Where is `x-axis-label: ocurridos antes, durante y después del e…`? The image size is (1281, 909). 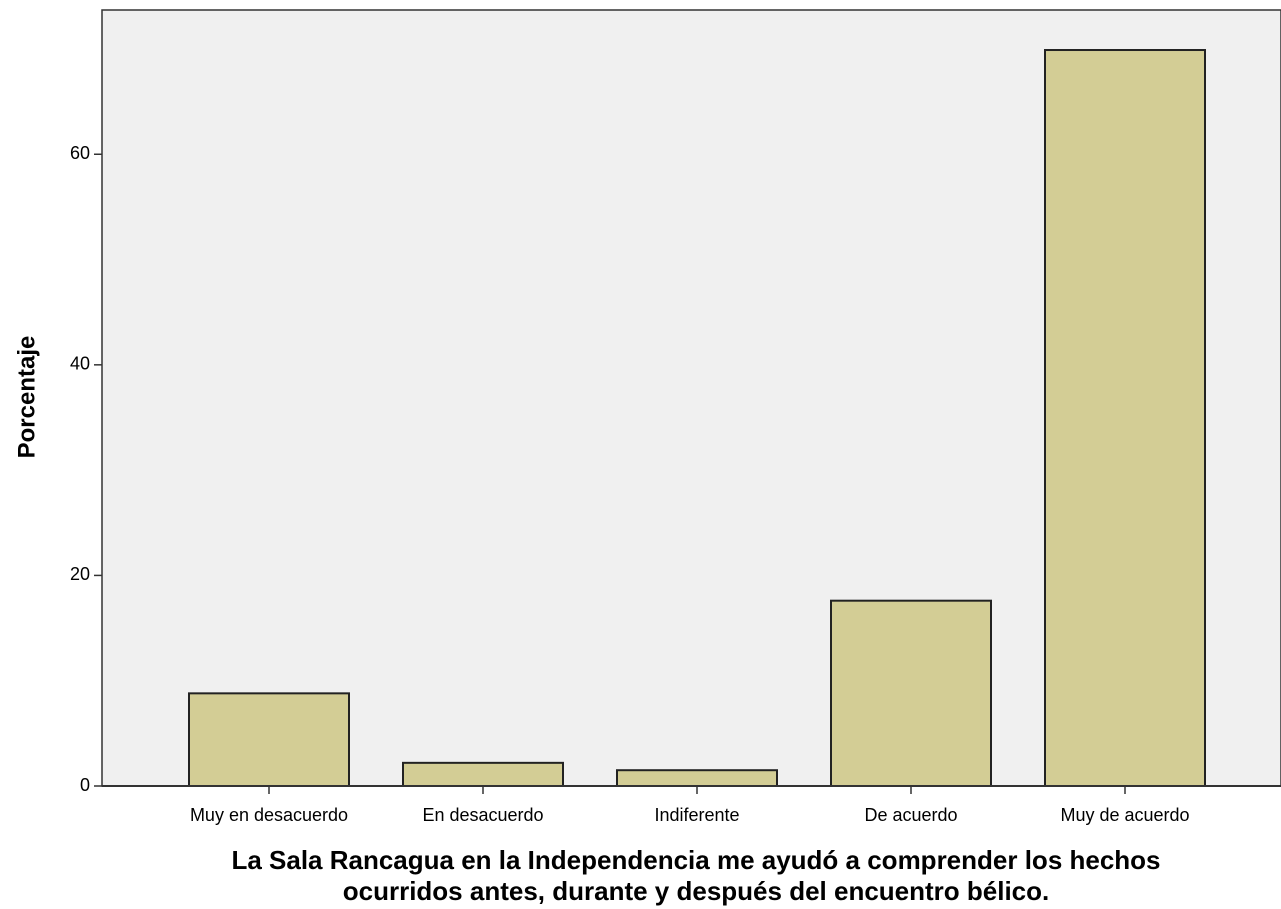 x-axis-label: ocurridos antes, durante y después del e… is located at coordinates (696, 891).